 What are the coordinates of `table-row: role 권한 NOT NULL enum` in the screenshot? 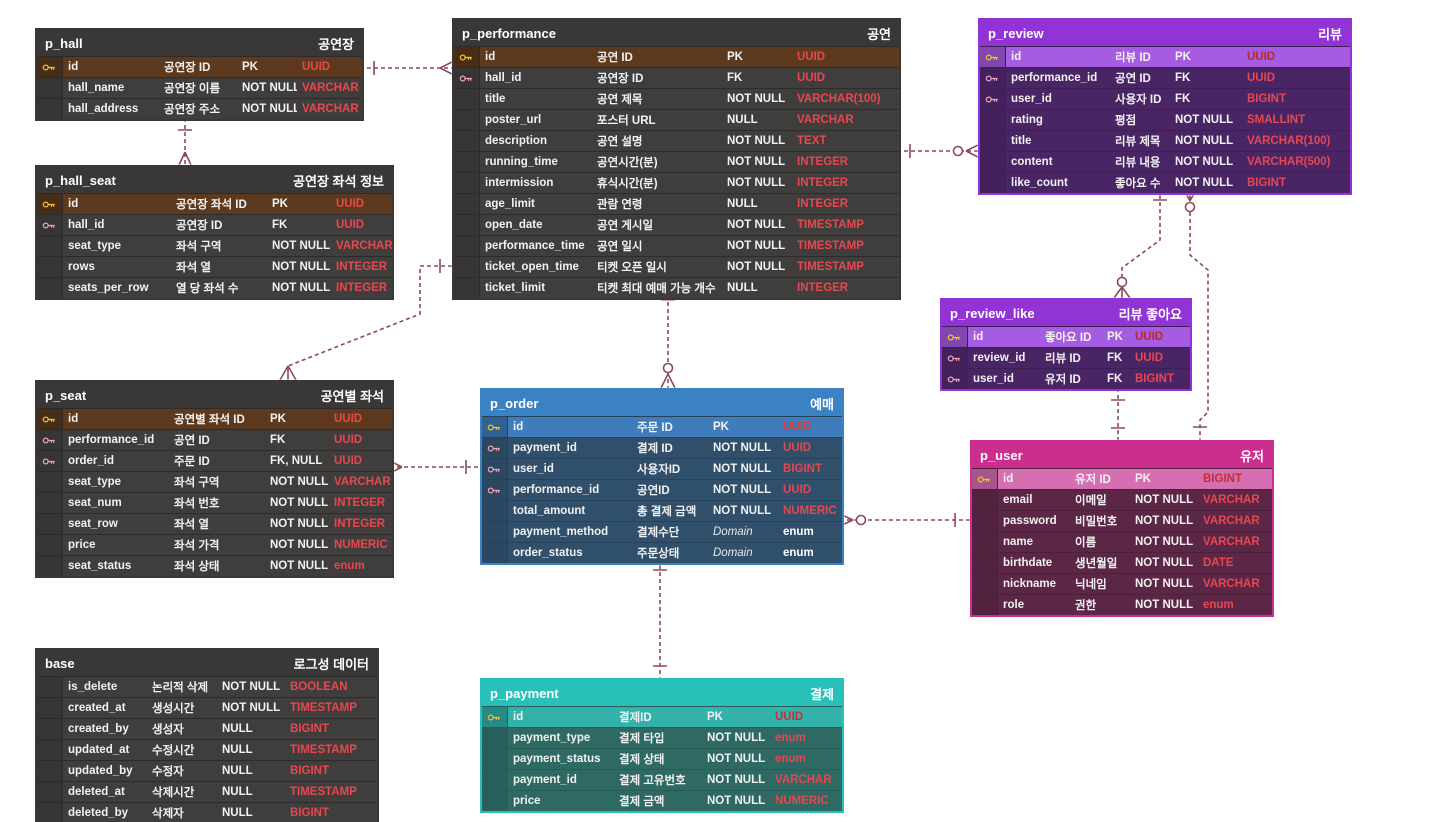 It's located at (1122, 604).